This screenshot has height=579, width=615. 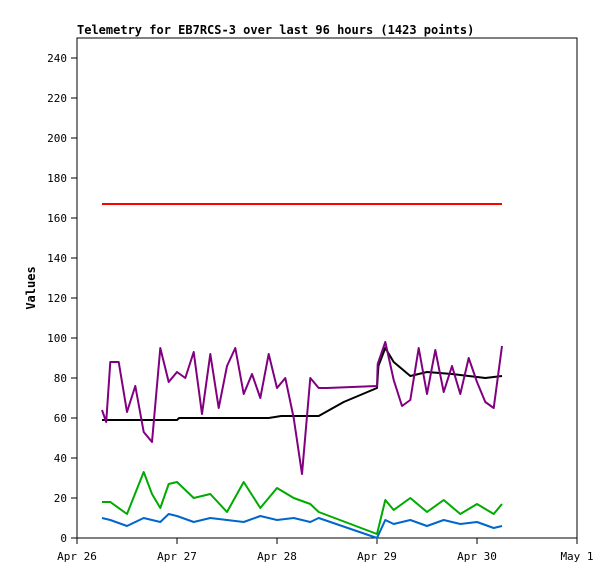 I want to click on y-tick-label: 120, so click(x=57, y=298).